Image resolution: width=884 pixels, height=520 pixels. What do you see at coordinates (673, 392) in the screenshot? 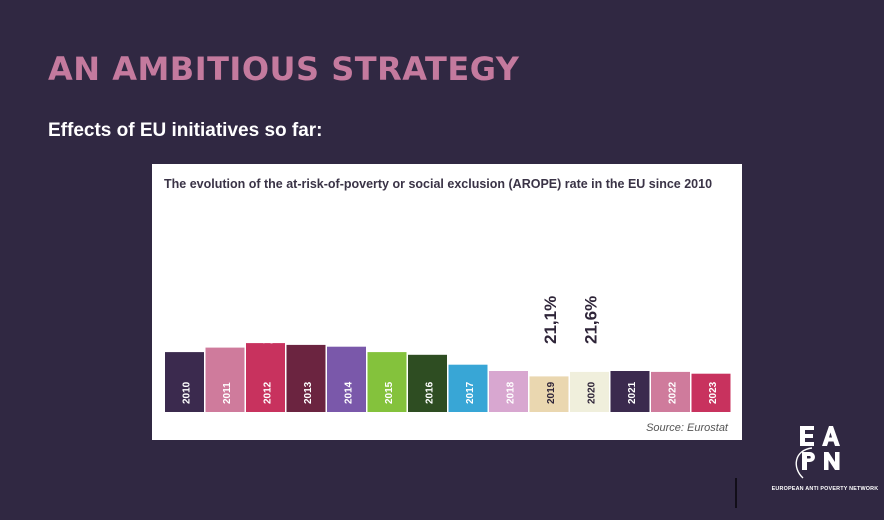
I see `year-label-2022: 2022` at bounding box center [673, 392].